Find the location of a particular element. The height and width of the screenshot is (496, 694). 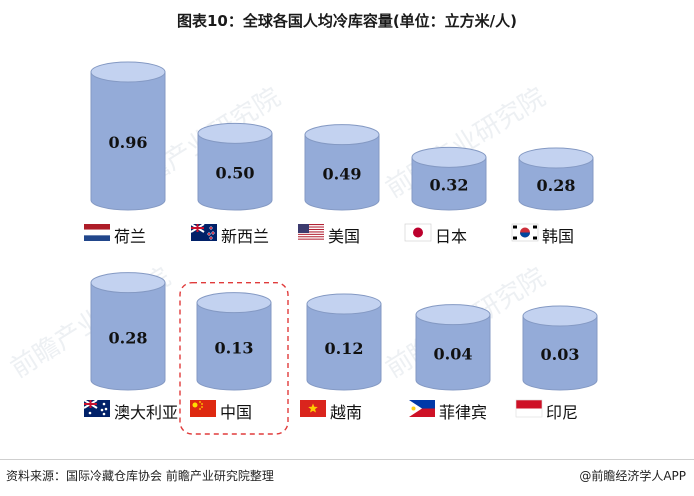

bar-cylinder: 0.12 is located at coordinates (344, 342).